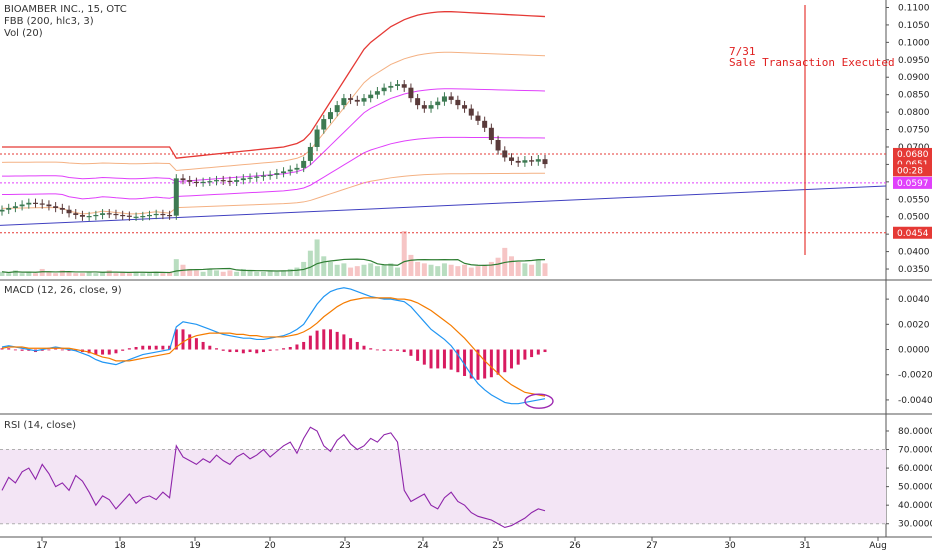  Describe the element at coordinates (270, 545) in the screenshot. I see `x-tick-label: 20` at that location.